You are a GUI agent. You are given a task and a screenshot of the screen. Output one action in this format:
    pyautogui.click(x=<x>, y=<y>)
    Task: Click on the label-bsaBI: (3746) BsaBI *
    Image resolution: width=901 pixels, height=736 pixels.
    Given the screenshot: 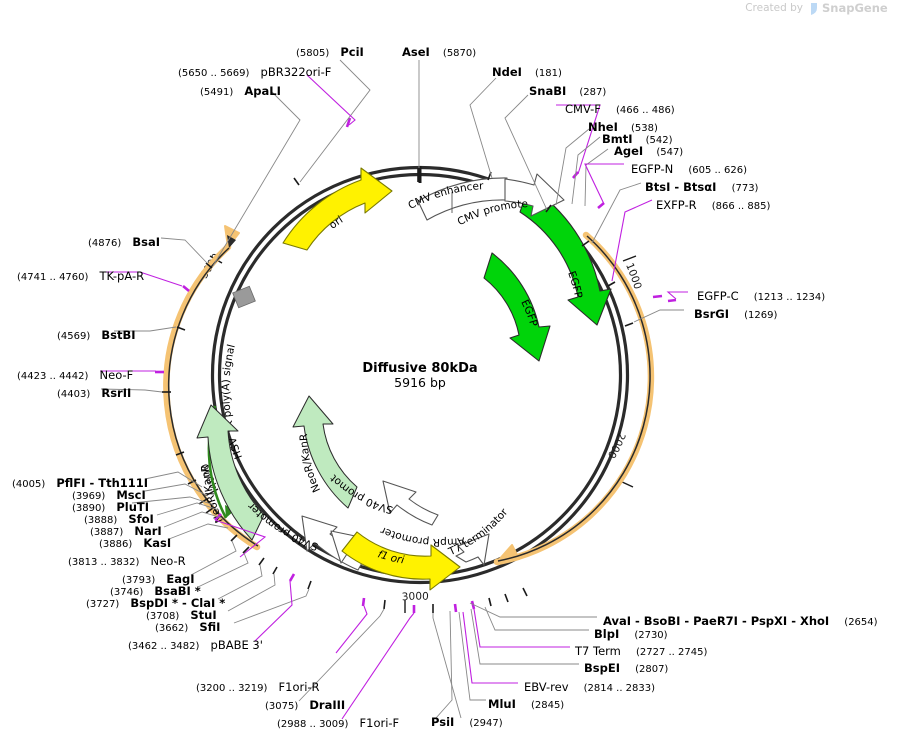 What is the action you would take?
    pyautogui.click(x=155, y=589)
    